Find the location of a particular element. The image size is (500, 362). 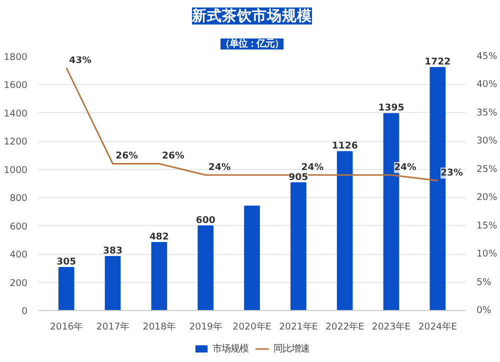

x-tick-label: 2019年 is located at coordinates (205, 327).